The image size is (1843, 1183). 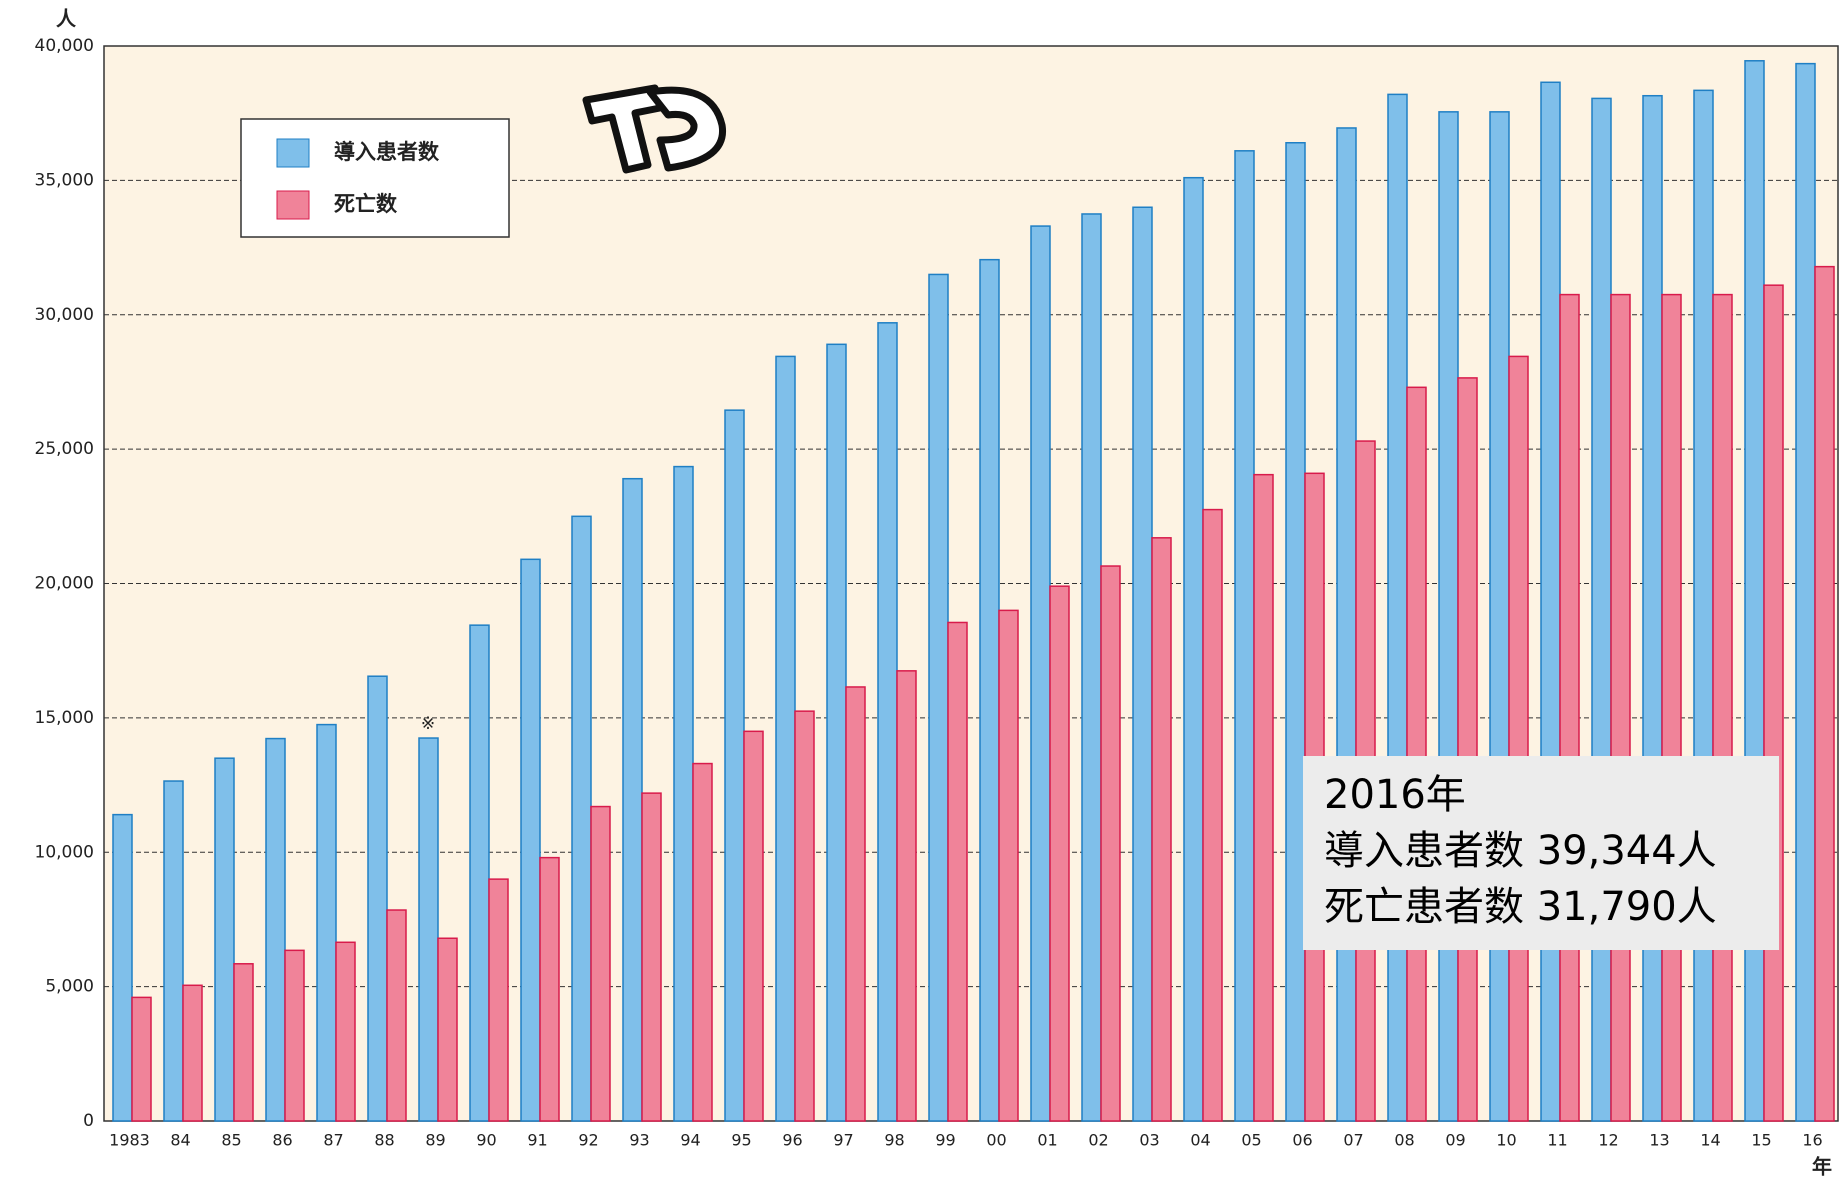 What do you see at coordinates (64, 315) in the screenshot?
I see `y-tick-label: 30,000` at bounding box center [64, 315].